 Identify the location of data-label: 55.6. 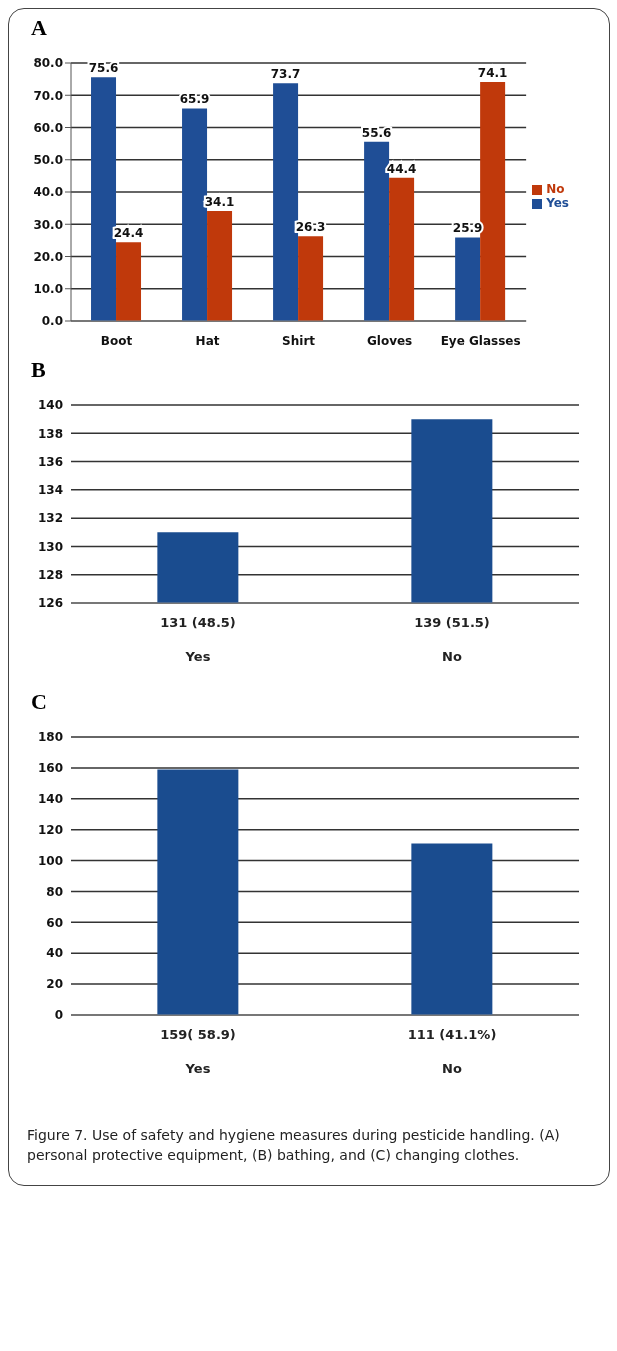
(376, 132).